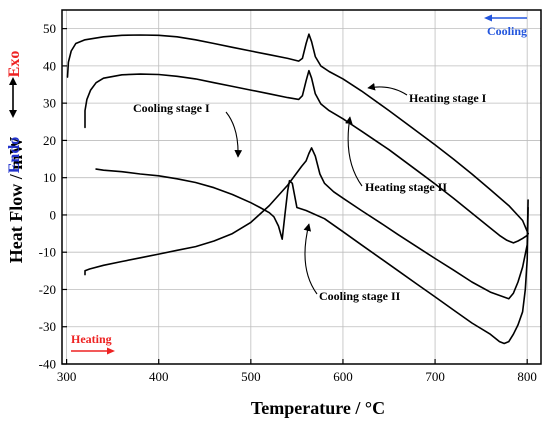 This screenshot has height=424, width=550. What do you see at coordinates (343, 376) in the screenshot?
I see `x-tick-label: 600` at bounding box center [343, 376].